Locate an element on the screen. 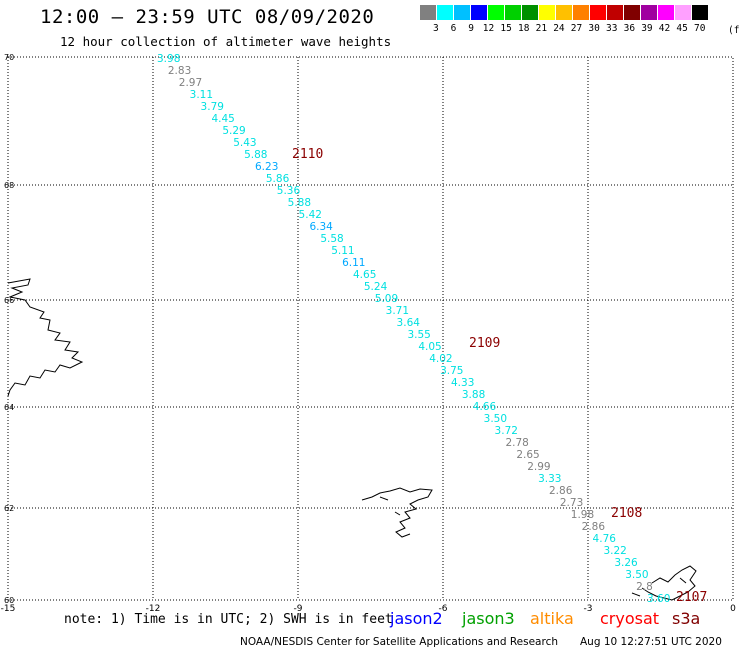 The image size is (740, 650). wave-height-value: 2.99 is located at coordinates (538, 467).